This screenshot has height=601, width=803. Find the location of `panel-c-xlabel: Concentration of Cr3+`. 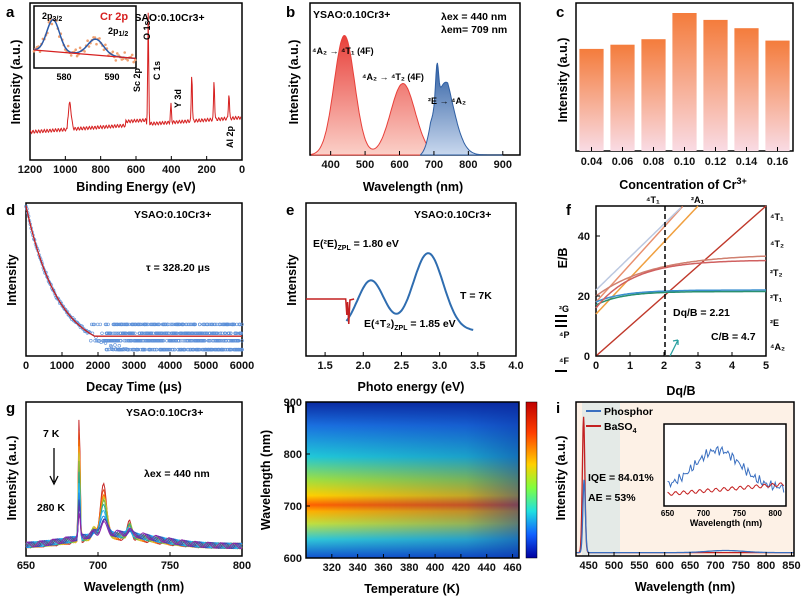

panel-c-xlabel: Concentration of Cr3+ is located at coordinates (683, 184).